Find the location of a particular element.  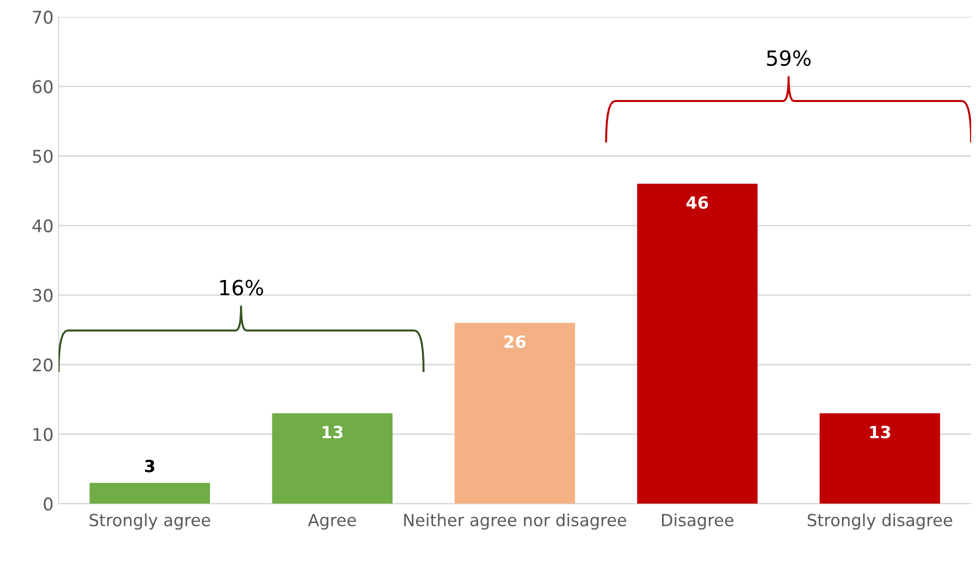

data-label: 26 is located at coordinates (515, 341).